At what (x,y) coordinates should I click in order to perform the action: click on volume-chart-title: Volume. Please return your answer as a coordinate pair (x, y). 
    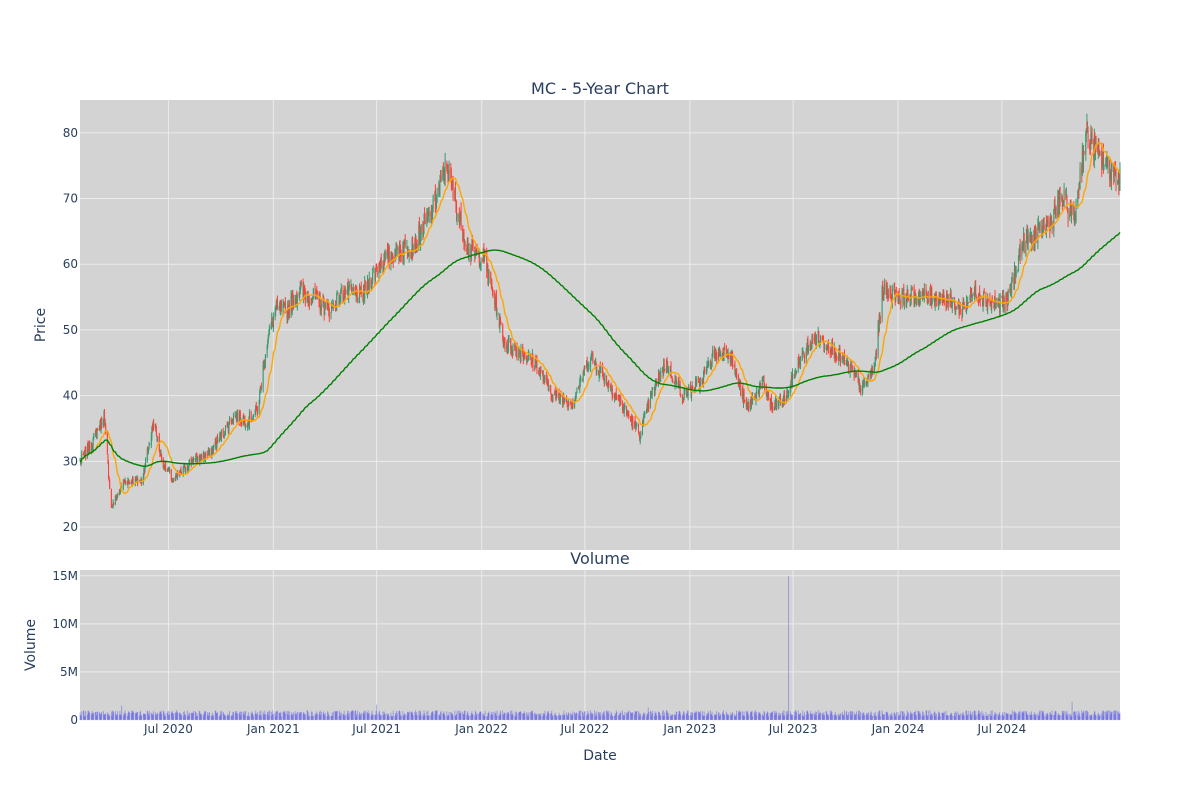
    Looking at the image, I should click on (600, 558).